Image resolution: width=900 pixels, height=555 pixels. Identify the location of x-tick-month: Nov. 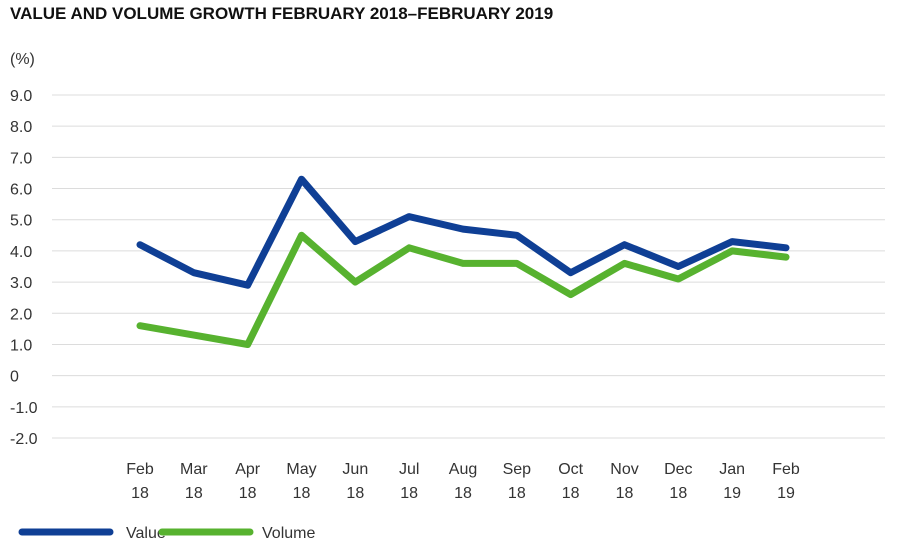
(624, 469).